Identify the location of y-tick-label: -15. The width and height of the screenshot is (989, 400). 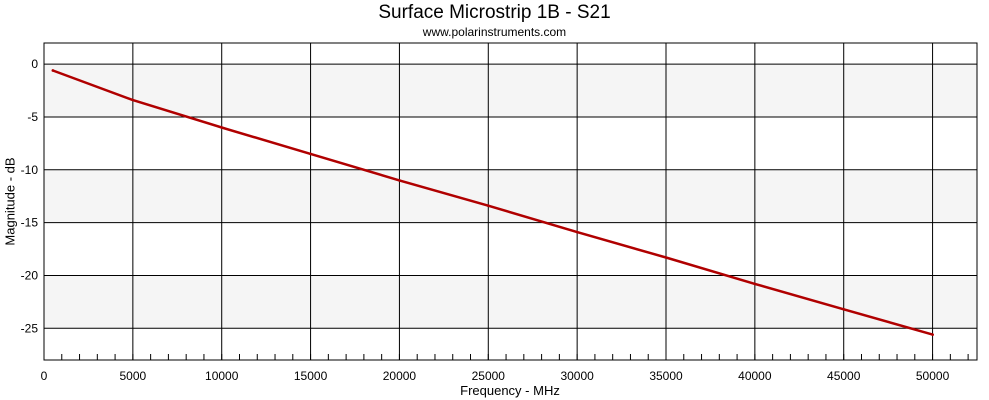
(30, 223).